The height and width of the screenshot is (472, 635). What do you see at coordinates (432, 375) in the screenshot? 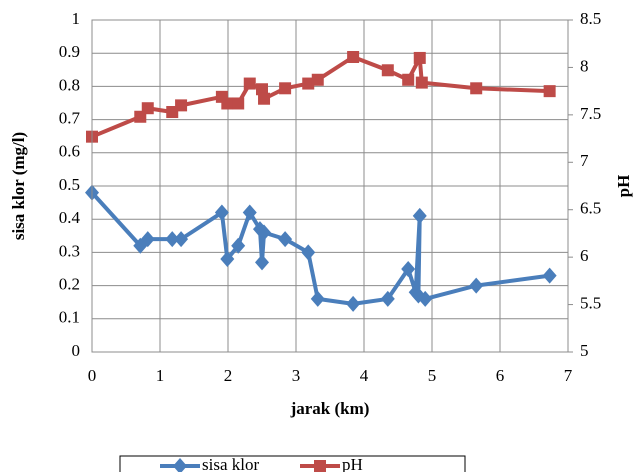
I see `x-tick-label: 5` at bounding box center [432, 375].